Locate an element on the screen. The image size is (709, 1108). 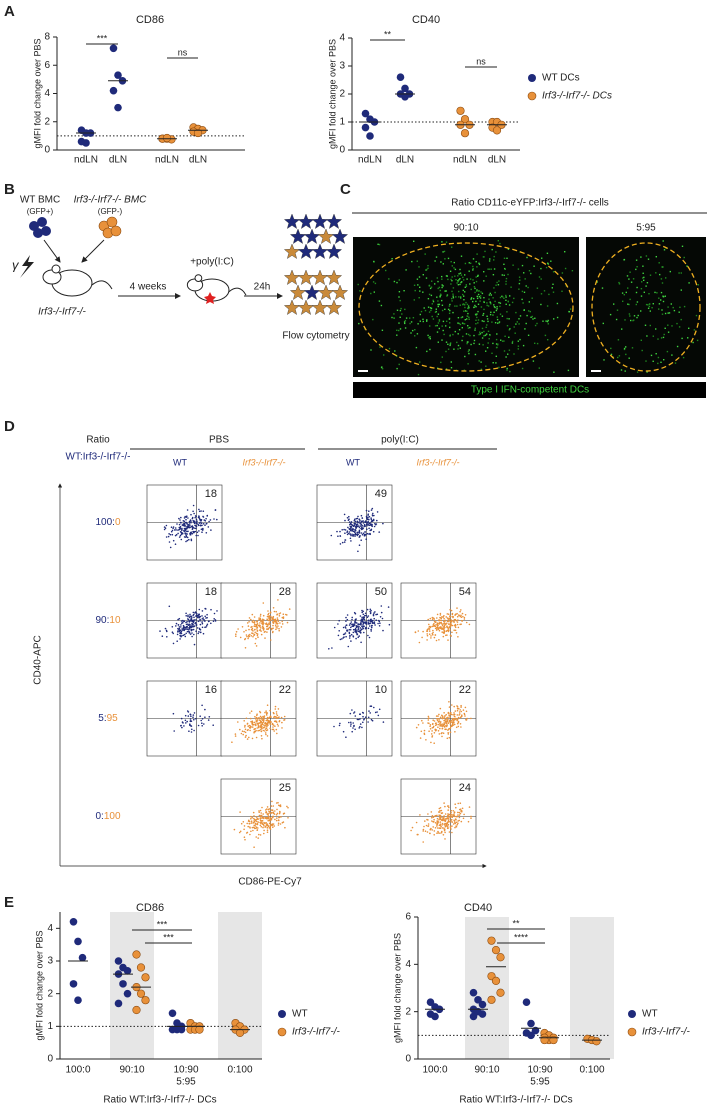
cell-star is located at coordinates (311, 292).